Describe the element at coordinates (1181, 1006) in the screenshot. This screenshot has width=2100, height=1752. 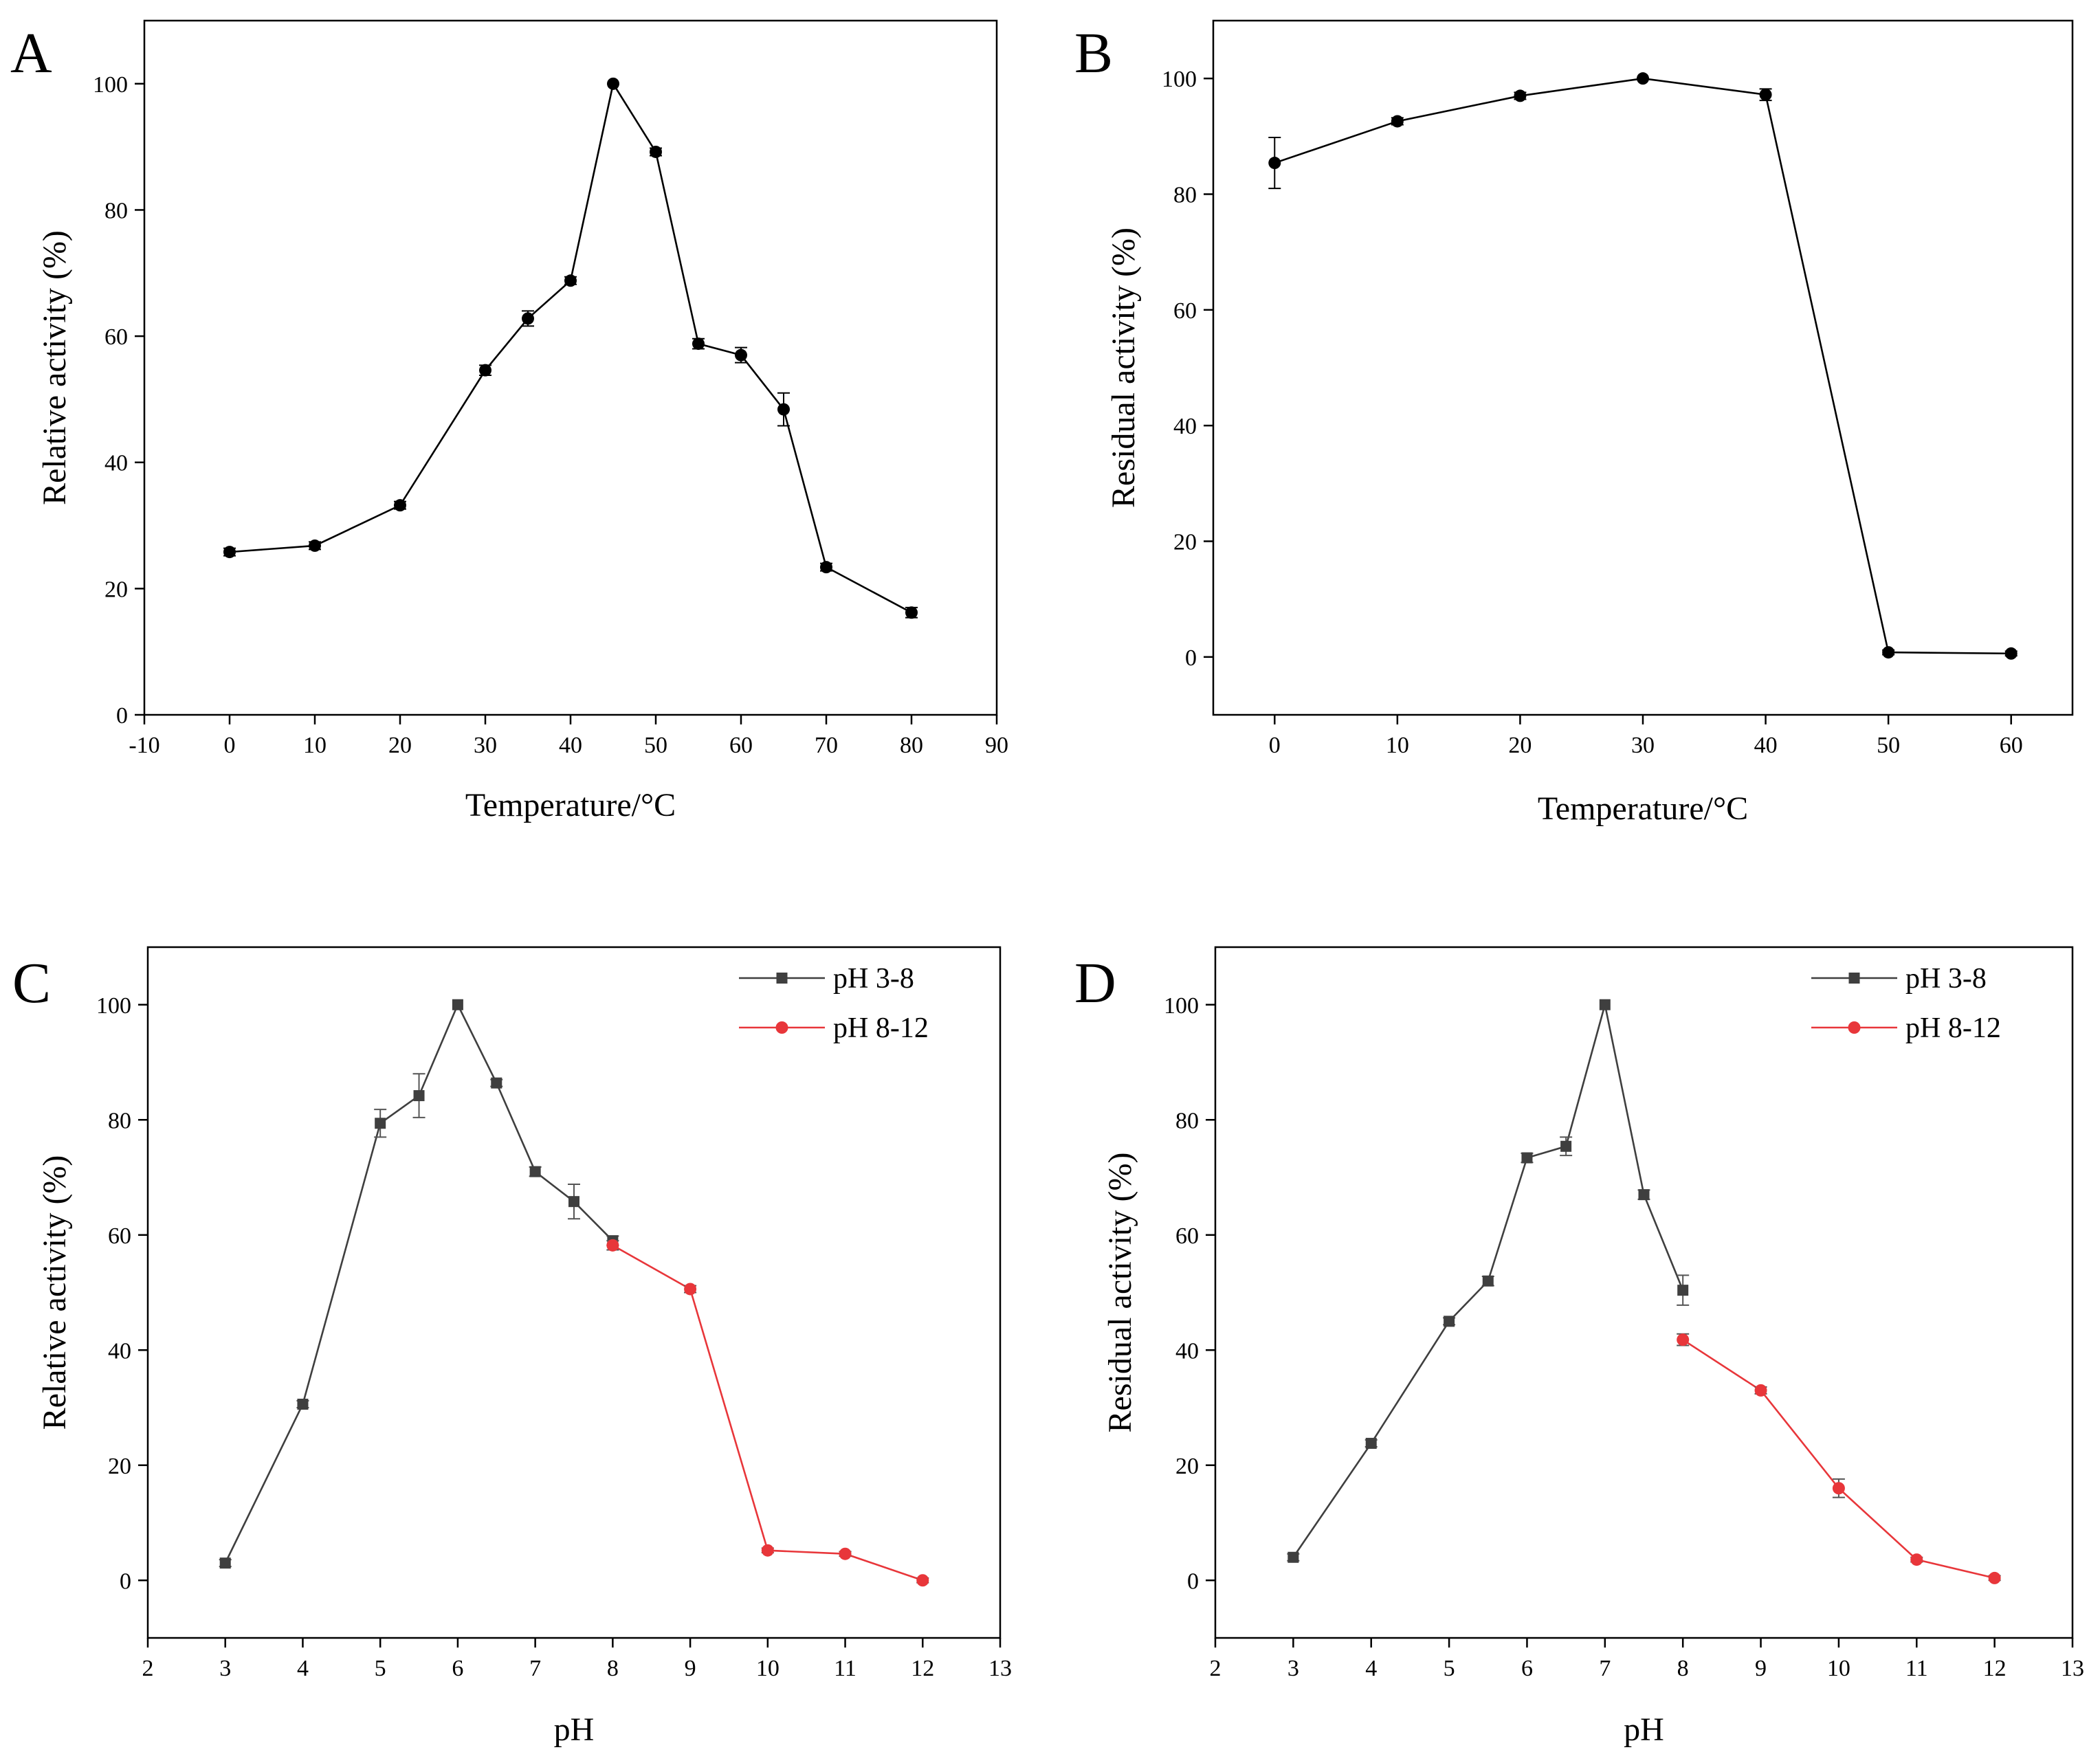
I see `y-tick-label-d: 100` at that location.